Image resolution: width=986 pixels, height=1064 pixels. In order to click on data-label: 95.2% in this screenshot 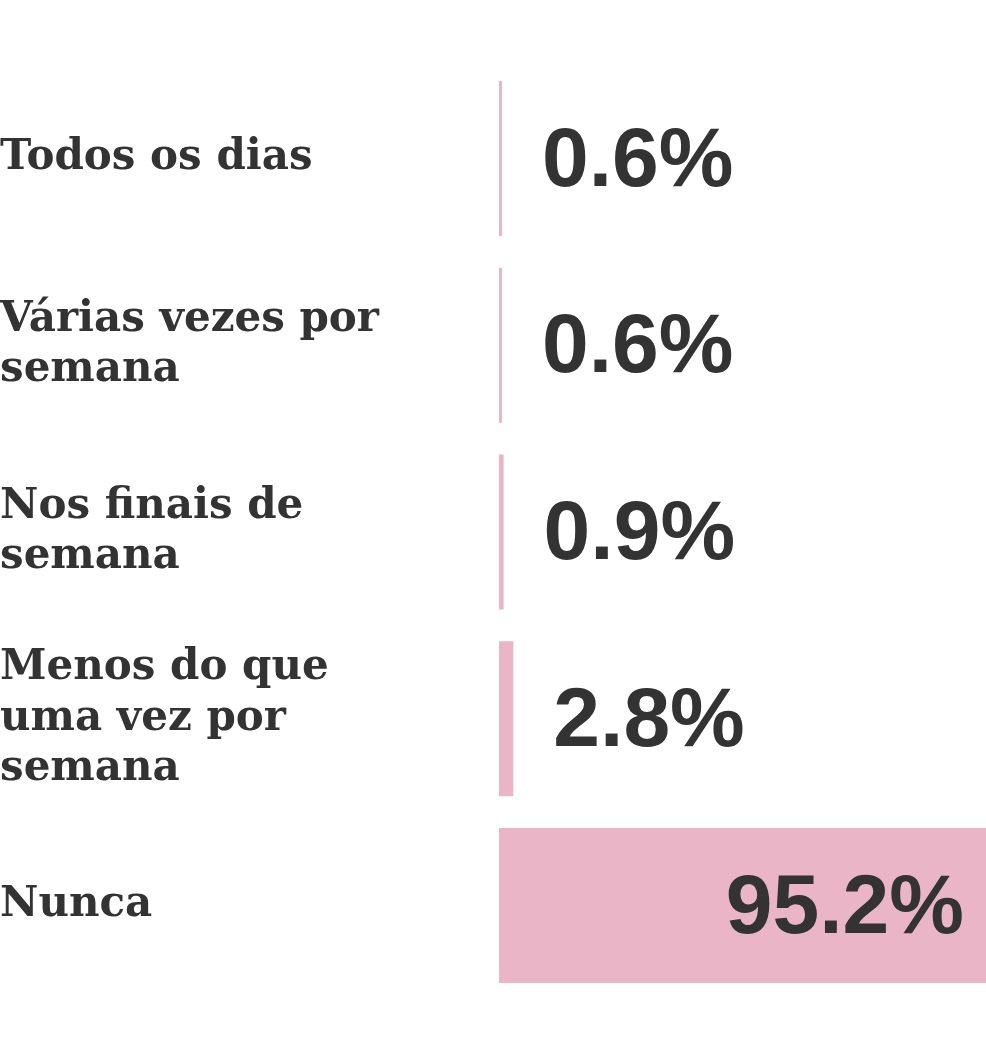, I will do `click(844, 903)`.